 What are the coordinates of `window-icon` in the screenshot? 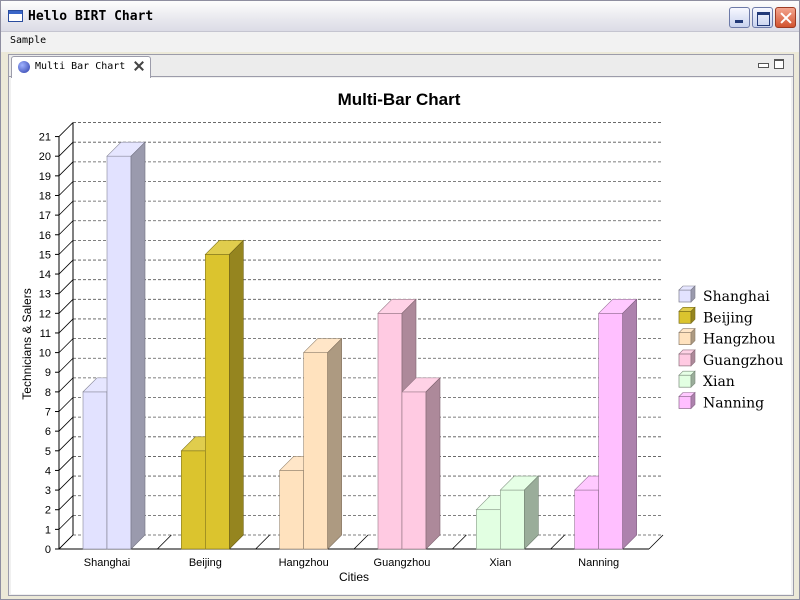 It's located at (15, 16).